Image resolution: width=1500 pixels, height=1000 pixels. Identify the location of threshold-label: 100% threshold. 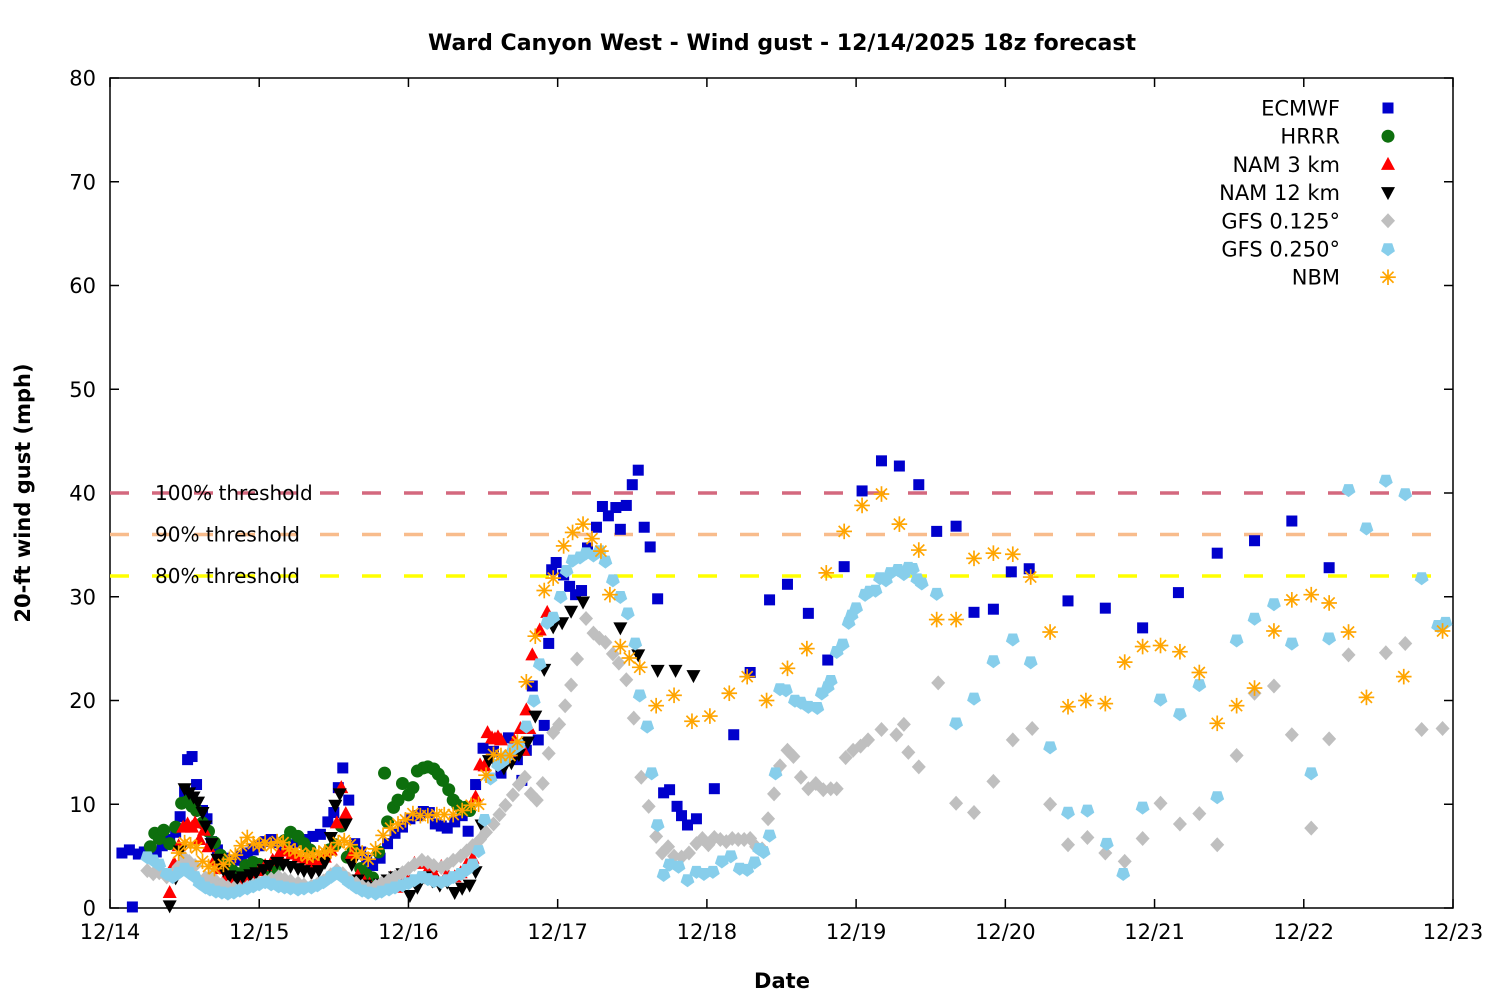
(234, 493).